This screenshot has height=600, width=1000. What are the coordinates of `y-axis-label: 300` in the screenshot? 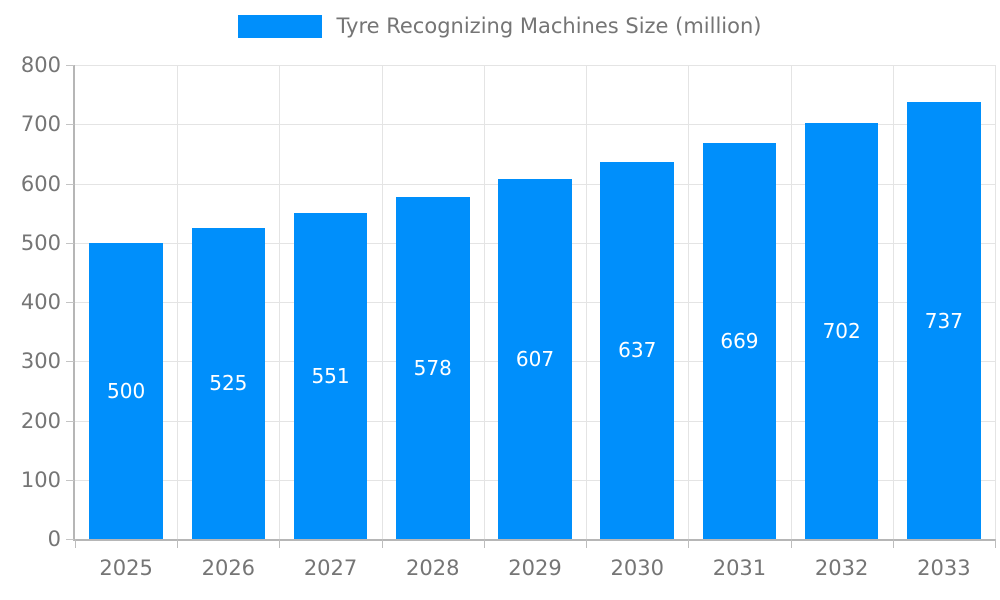 It's located at (40, 361).